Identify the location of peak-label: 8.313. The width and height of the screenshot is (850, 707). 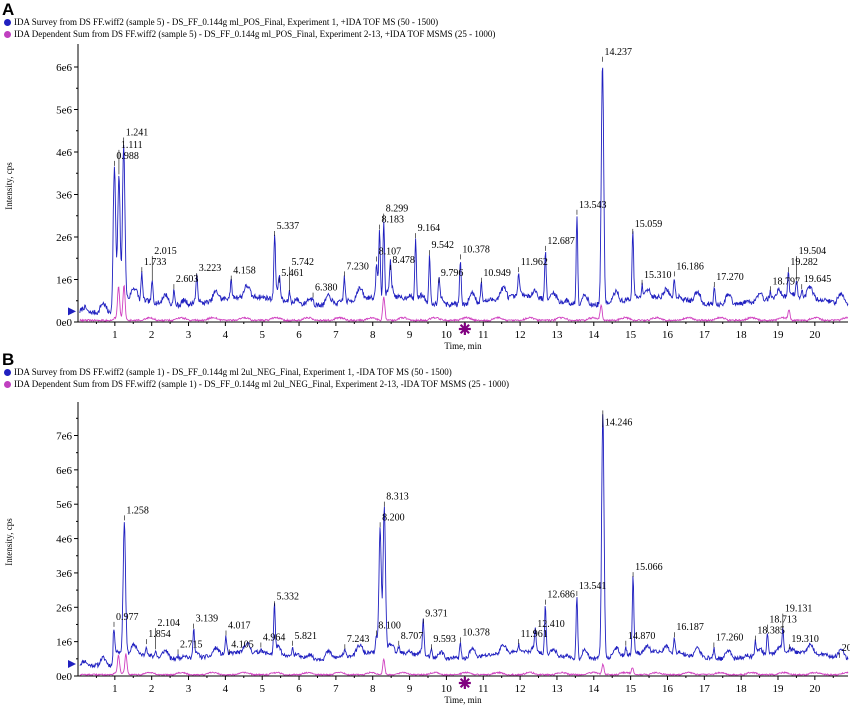
(397, 497).